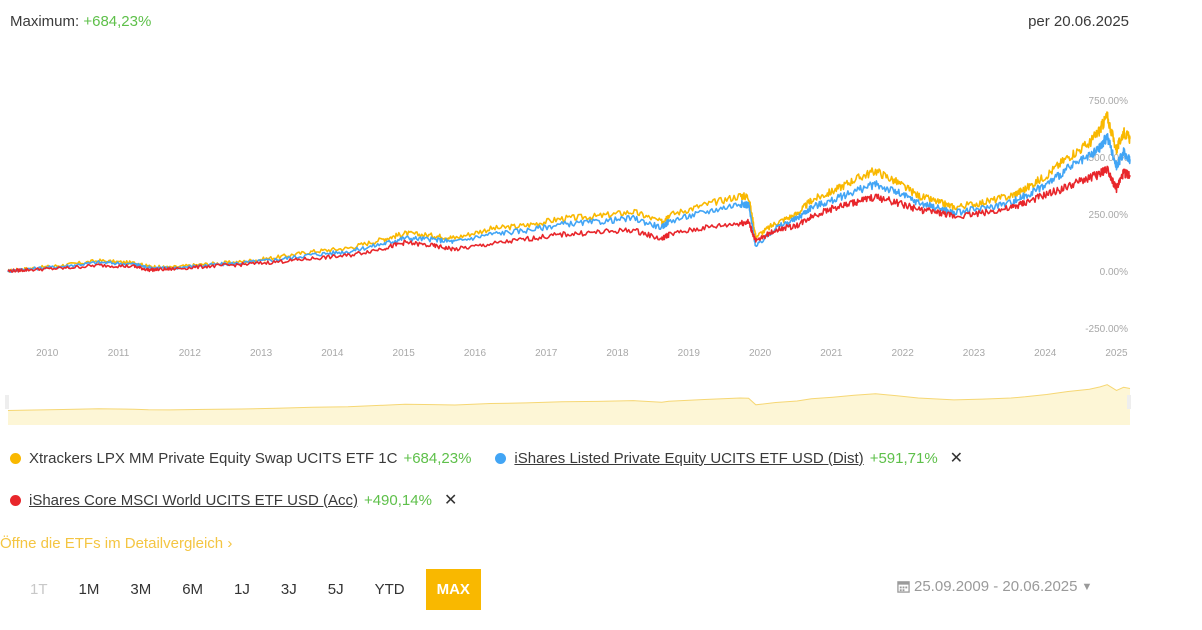  What do you see at coordinates (974, 353) in the screenshot?
I see `x-tick-label: 2023` at bounding box center [974, 353].